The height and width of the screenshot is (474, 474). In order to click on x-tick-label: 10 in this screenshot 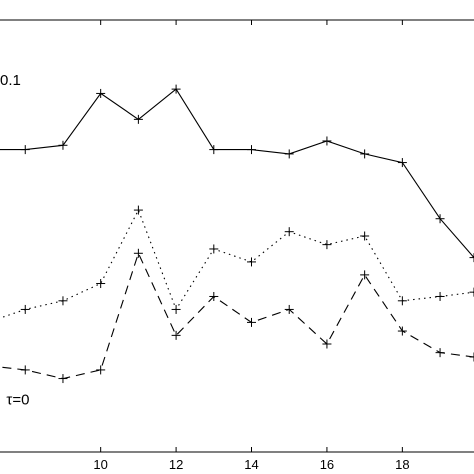, I will do `click(100, 464)`.